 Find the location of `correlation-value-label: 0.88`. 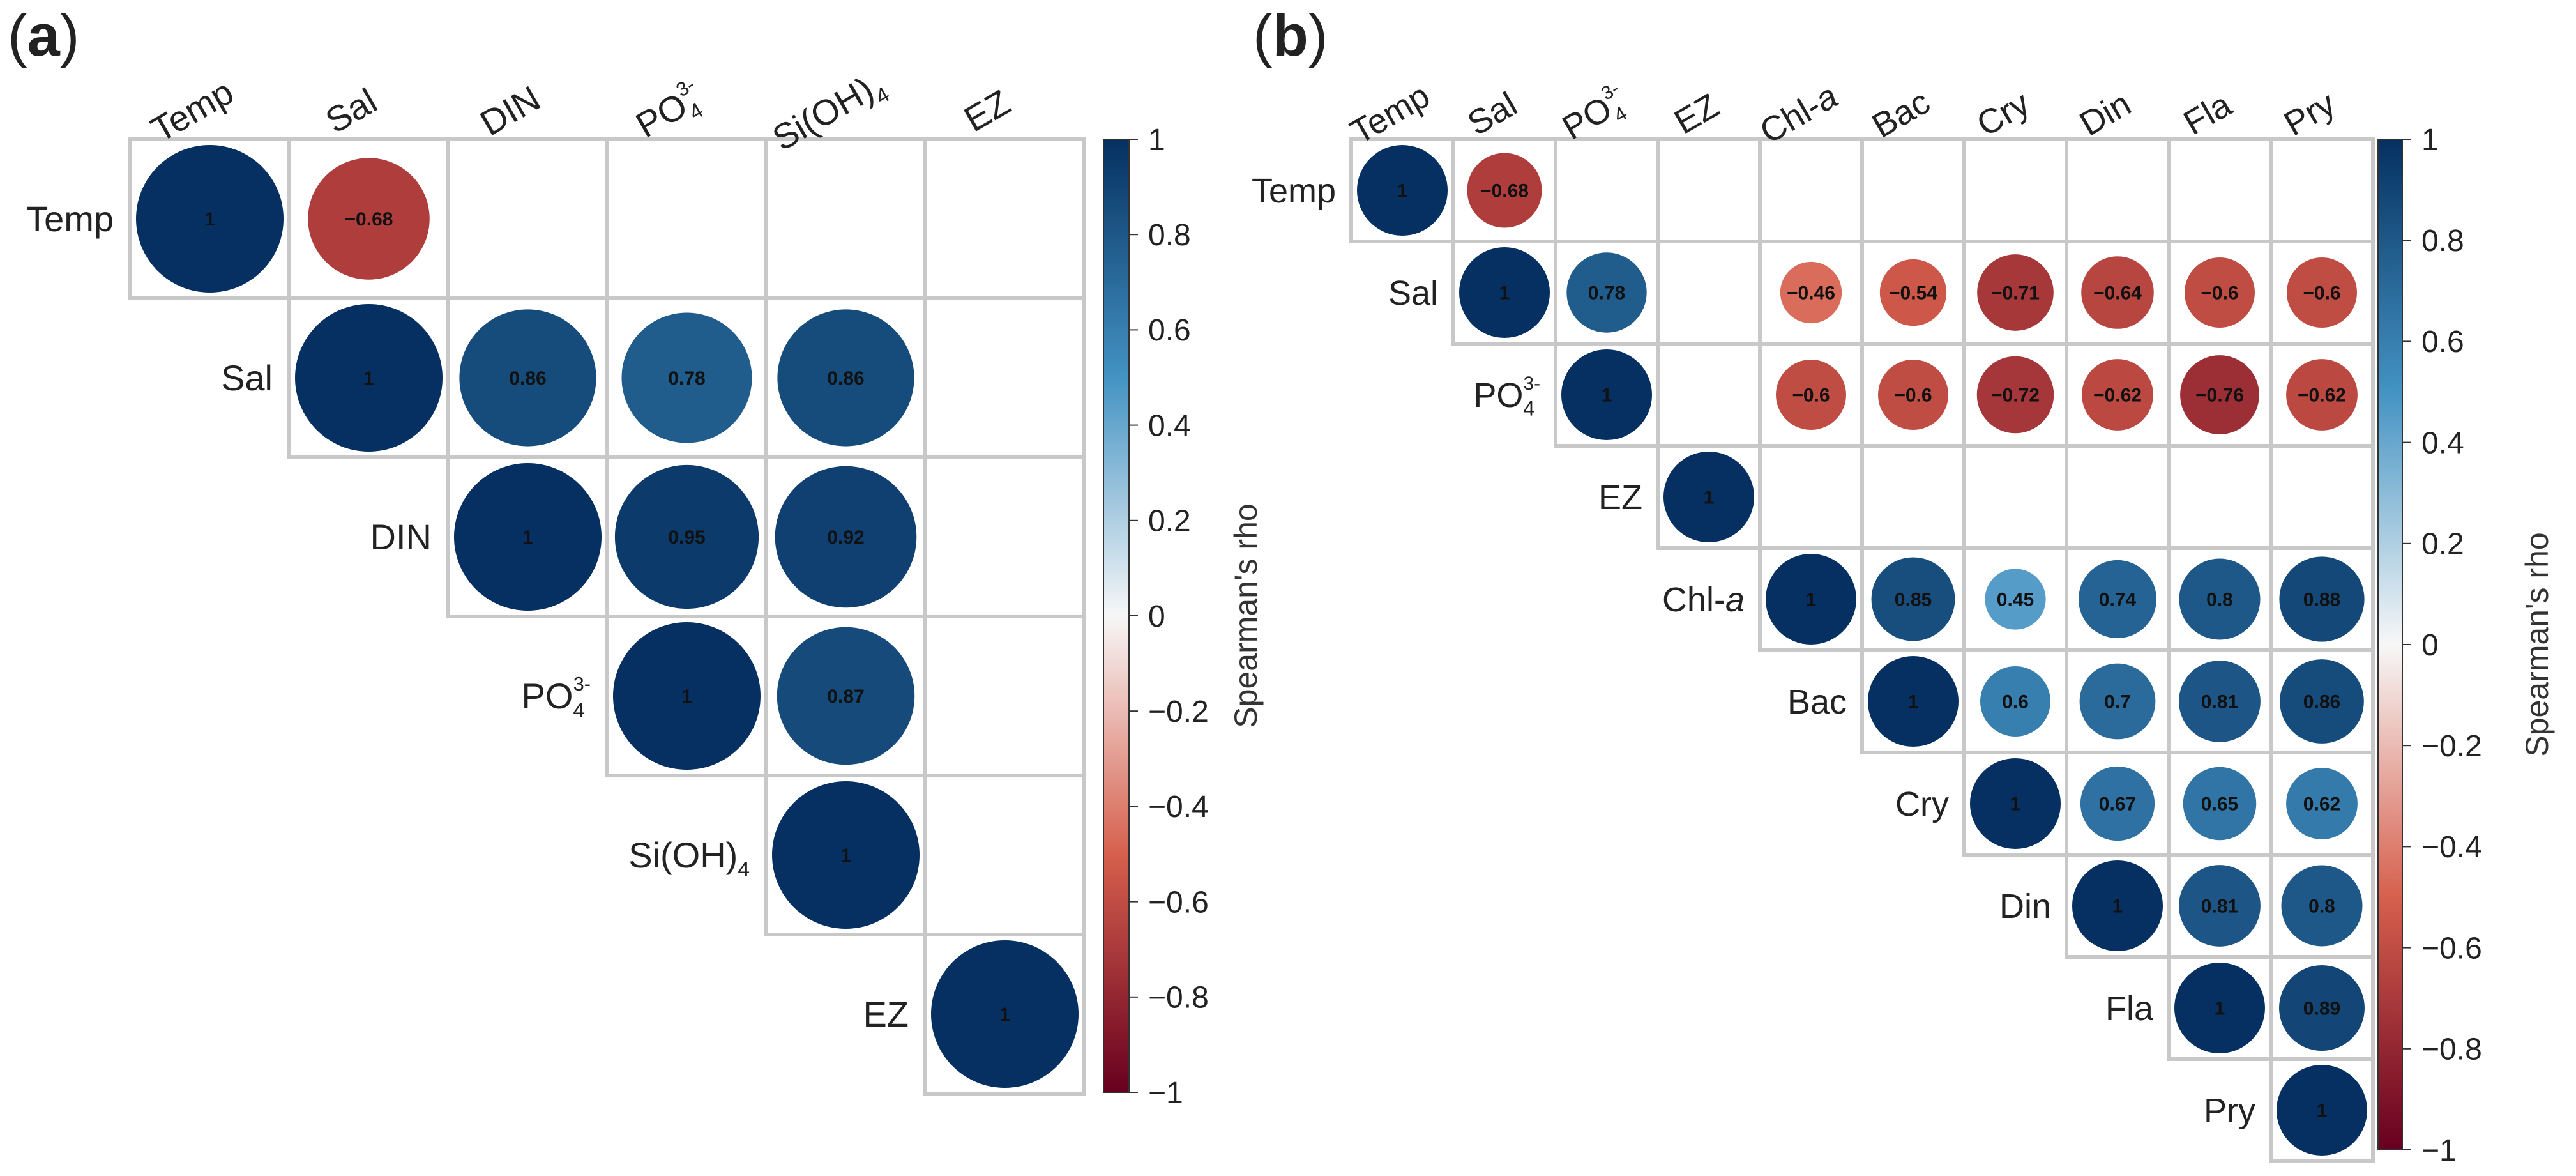

correlation-value-label: 0.88 is located at coordinates (2322, 600).